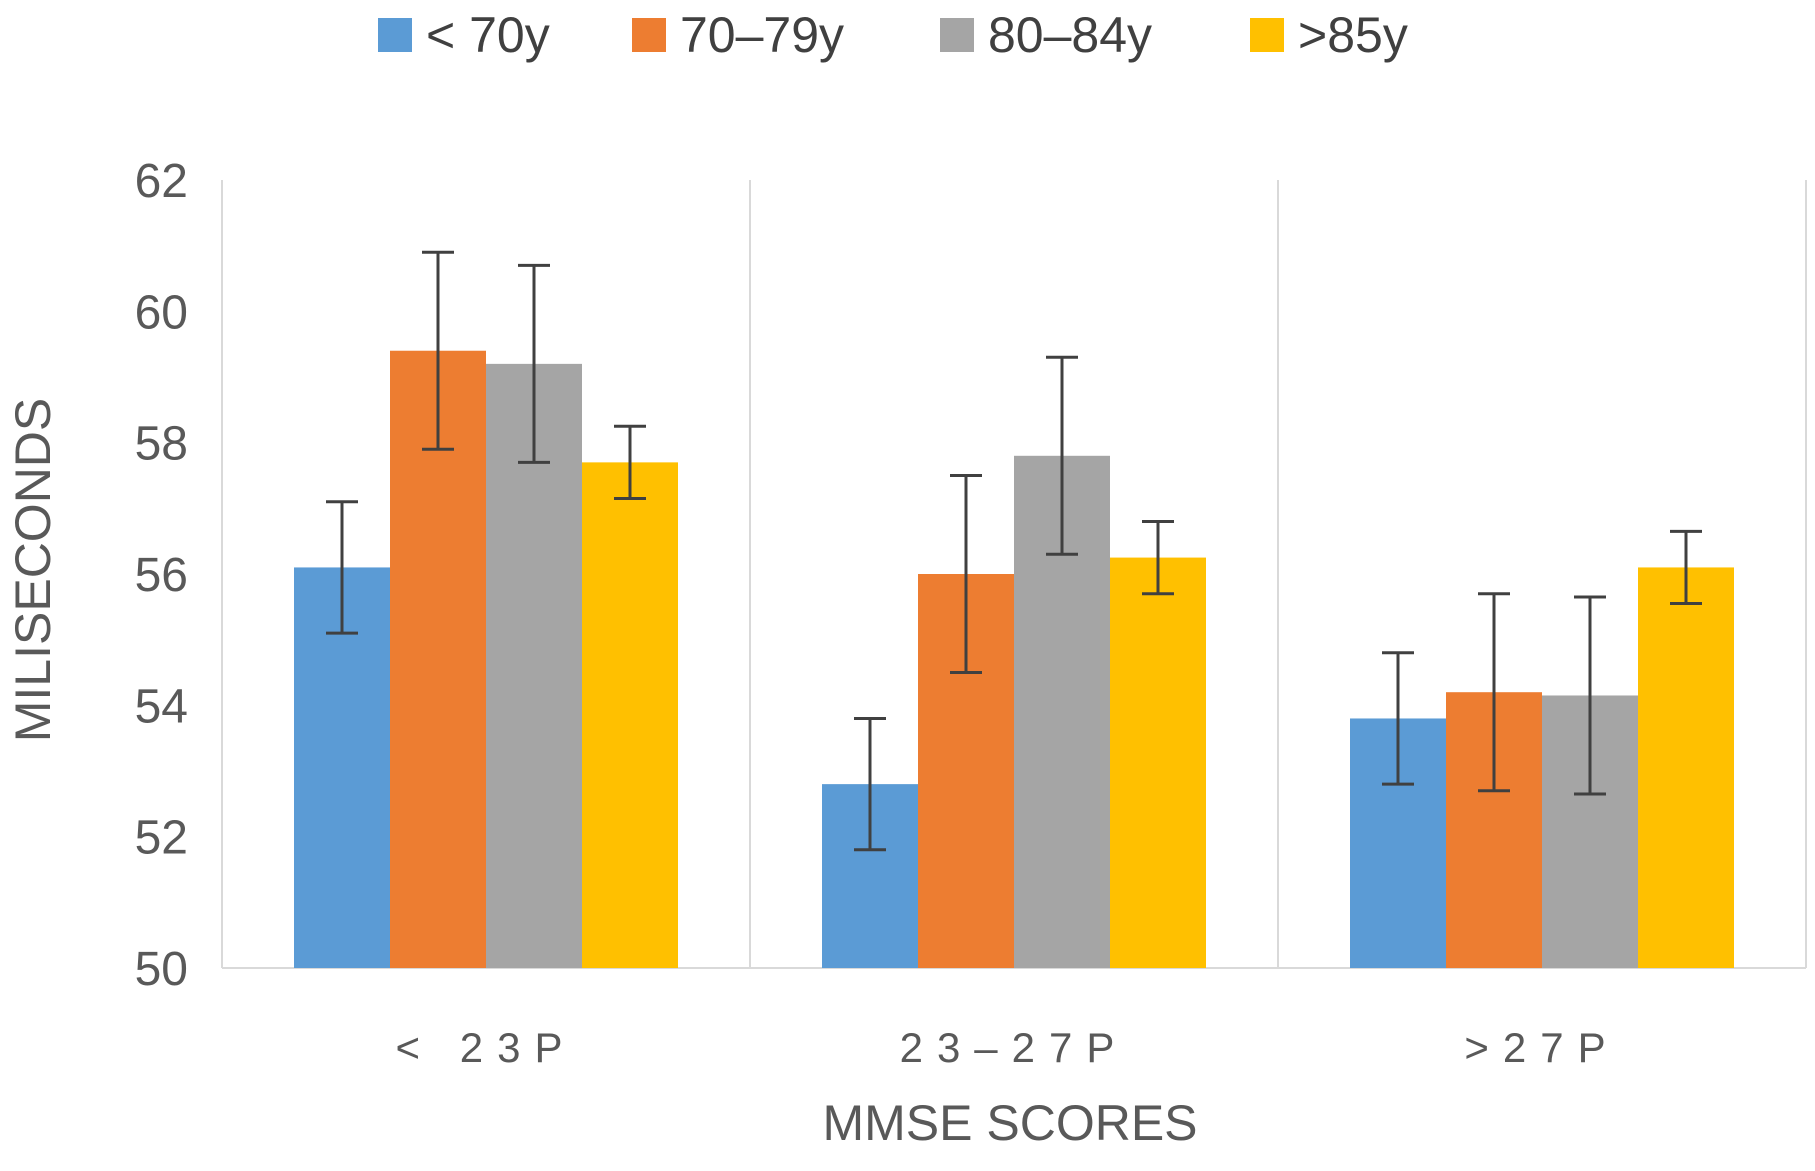 This screenshot has width=1815, height=1171. Describe the element at coordinates (1014, 1047) in the screenshot. I see `x-tick-label-1: 23–27P` at that location.